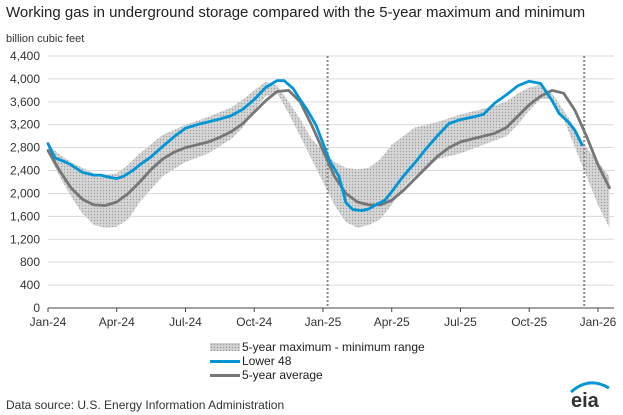 This screenshot has height=415, width=623. I want to click on y-tick-label: 1,200, so click(25, 239).